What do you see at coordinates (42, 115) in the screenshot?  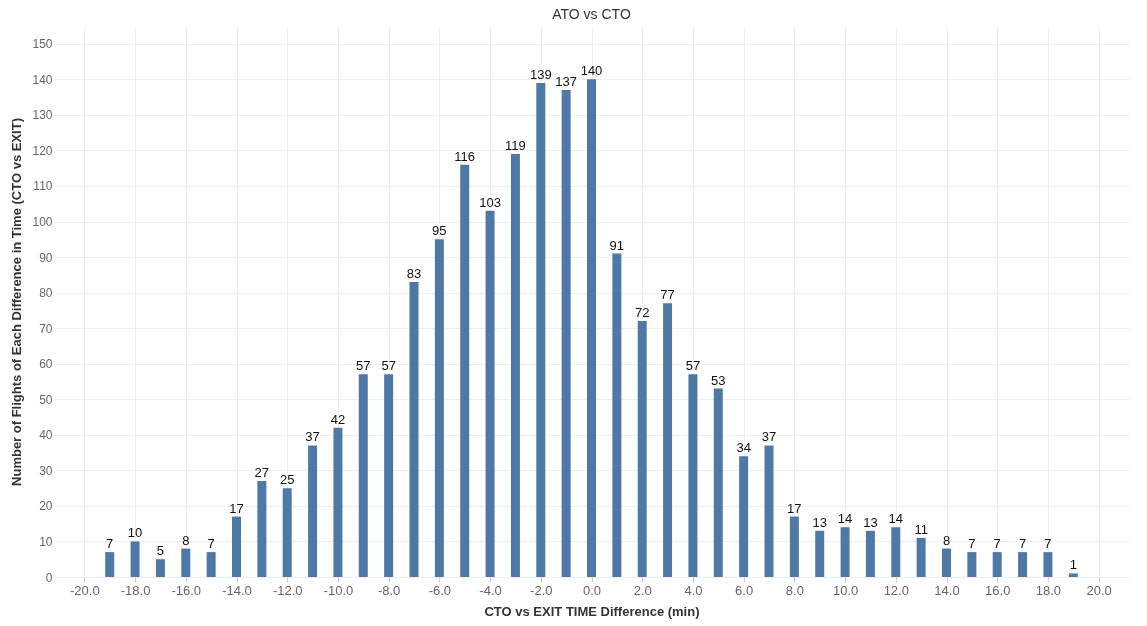 I see `y-tick-label: 130` at bounding box center [42, 115].